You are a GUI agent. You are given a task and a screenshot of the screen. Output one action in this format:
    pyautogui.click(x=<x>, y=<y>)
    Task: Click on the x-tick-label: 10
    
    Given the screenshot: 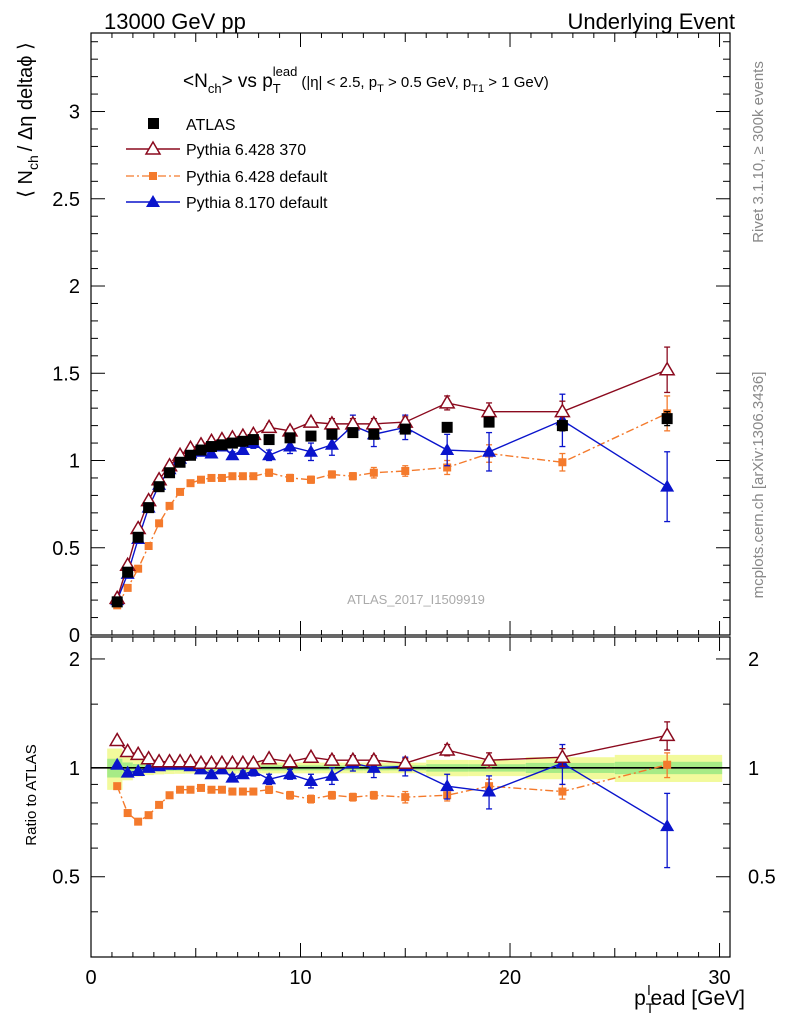 What is the action you would take?
    pyautogui.click(x=300, y=978)
    